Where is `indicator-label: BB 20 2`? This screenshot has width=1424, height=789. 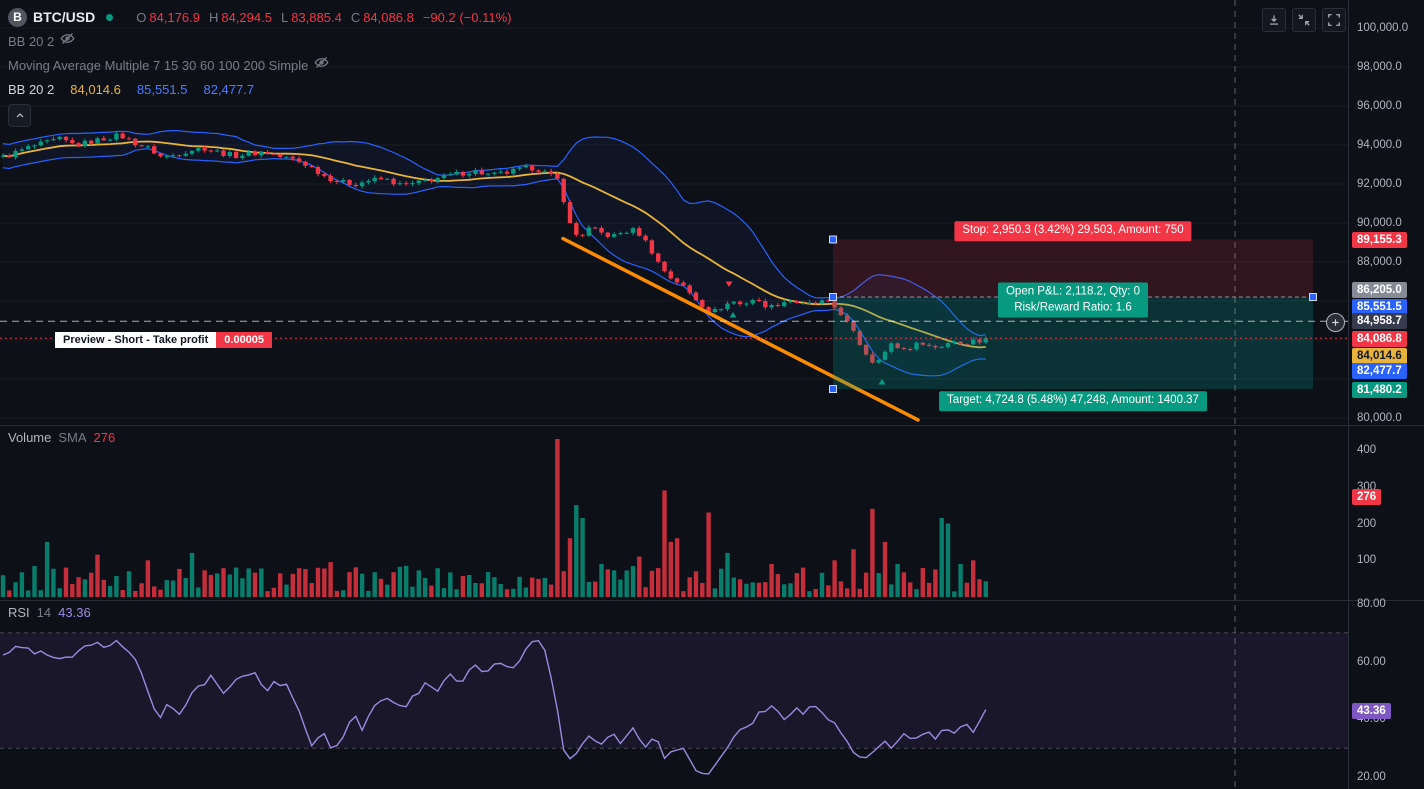
indicator-label: BB 20 2 is located at coordinates (31, 41).